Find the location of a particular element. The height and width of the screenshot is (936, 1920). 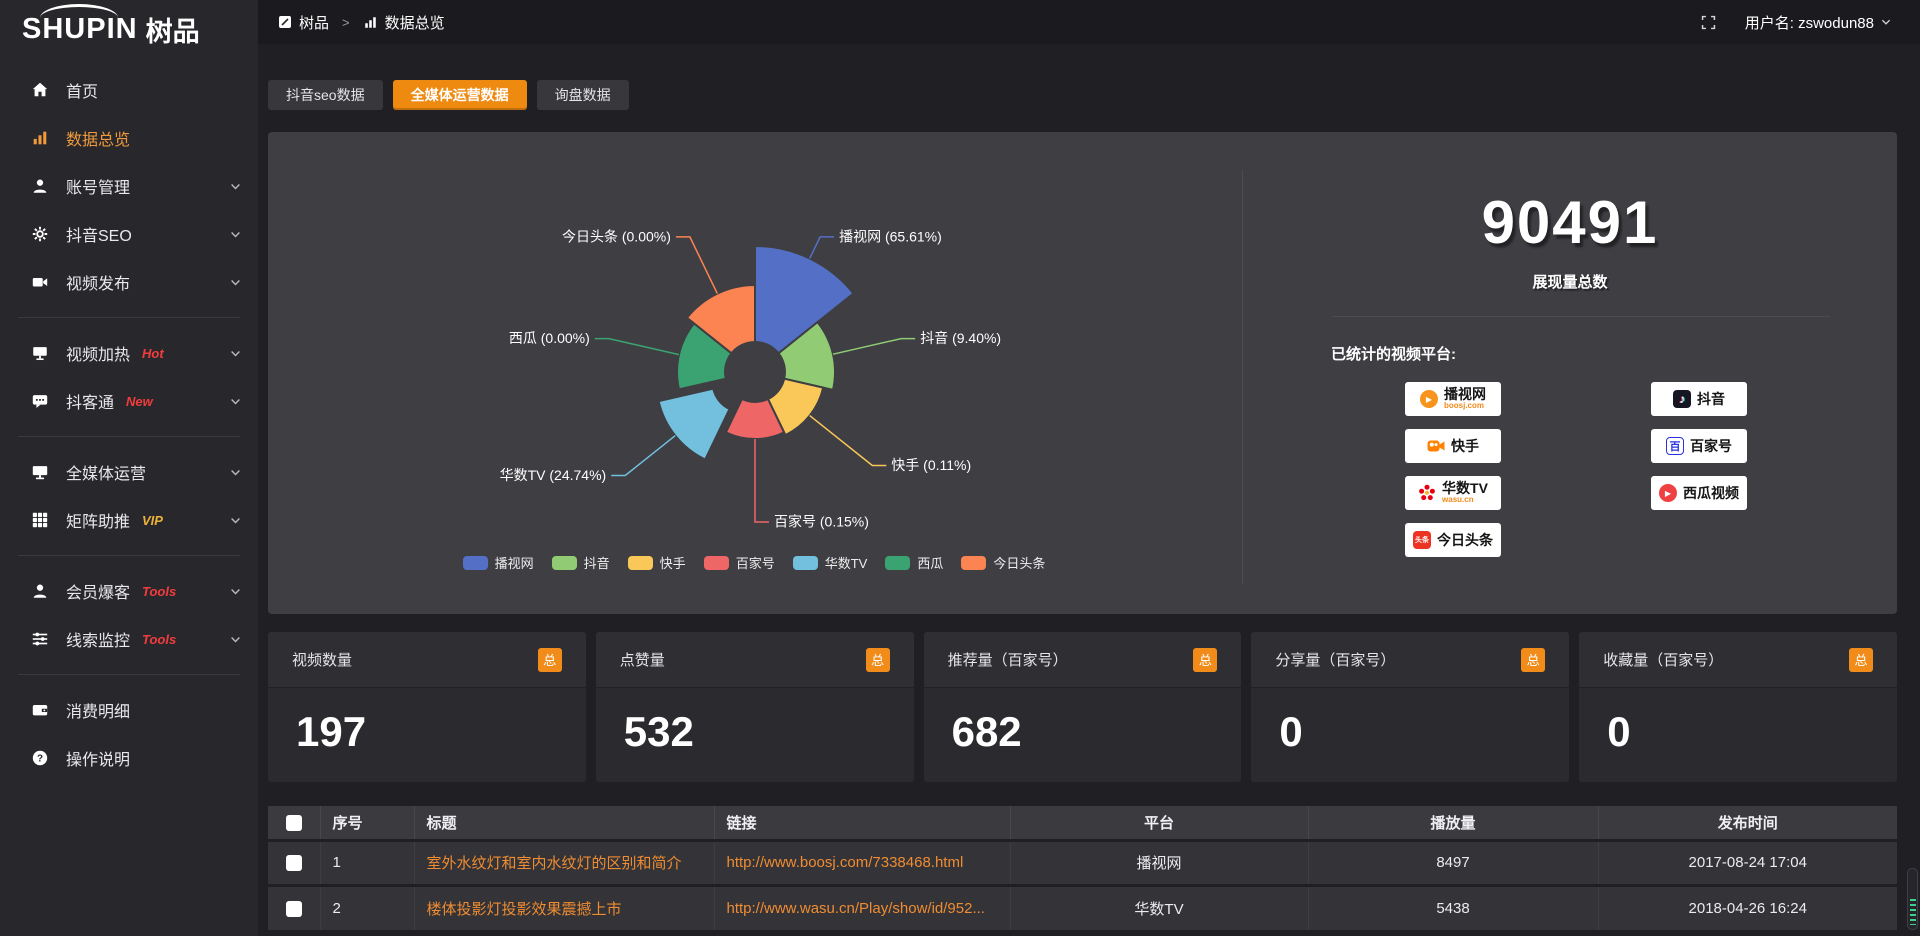

legend-item-华数TV: 华数TV is located at coordinates (830, 562).